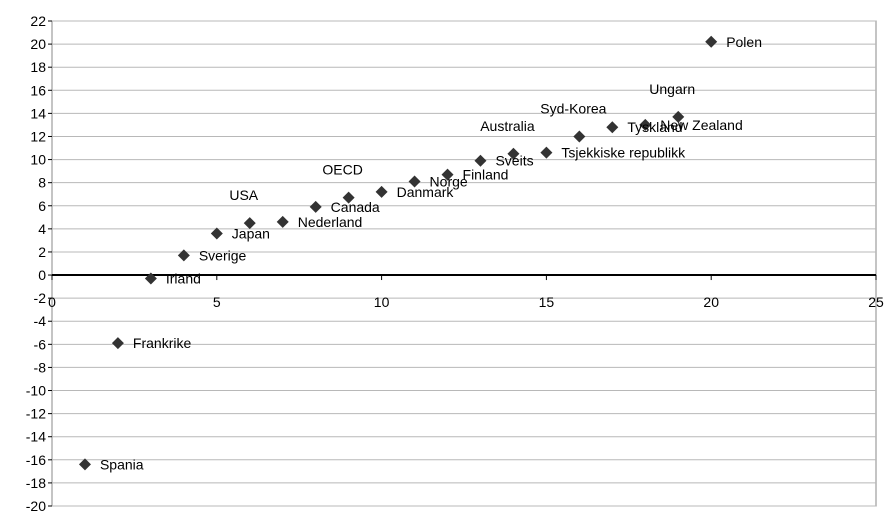 The height and width of the screenshot is (514, 887). I want to click on y-tick-label: 6, so click(42, 206).